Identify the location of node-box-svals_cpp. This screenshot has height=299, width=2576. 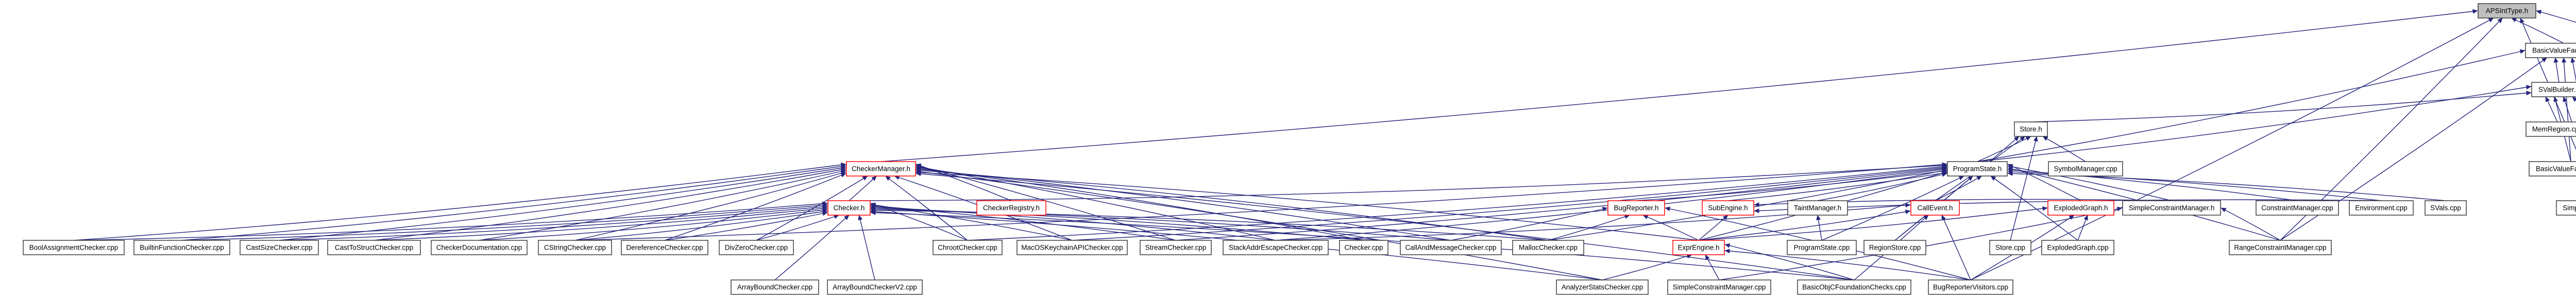
(2446, 208).